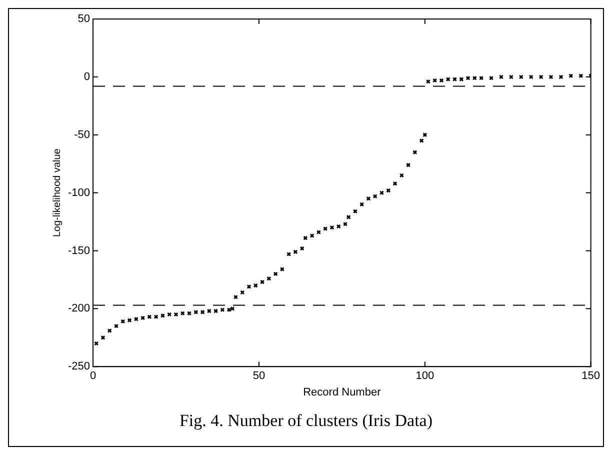  I want to click on y-tick-label: 0, so click(87, 76).